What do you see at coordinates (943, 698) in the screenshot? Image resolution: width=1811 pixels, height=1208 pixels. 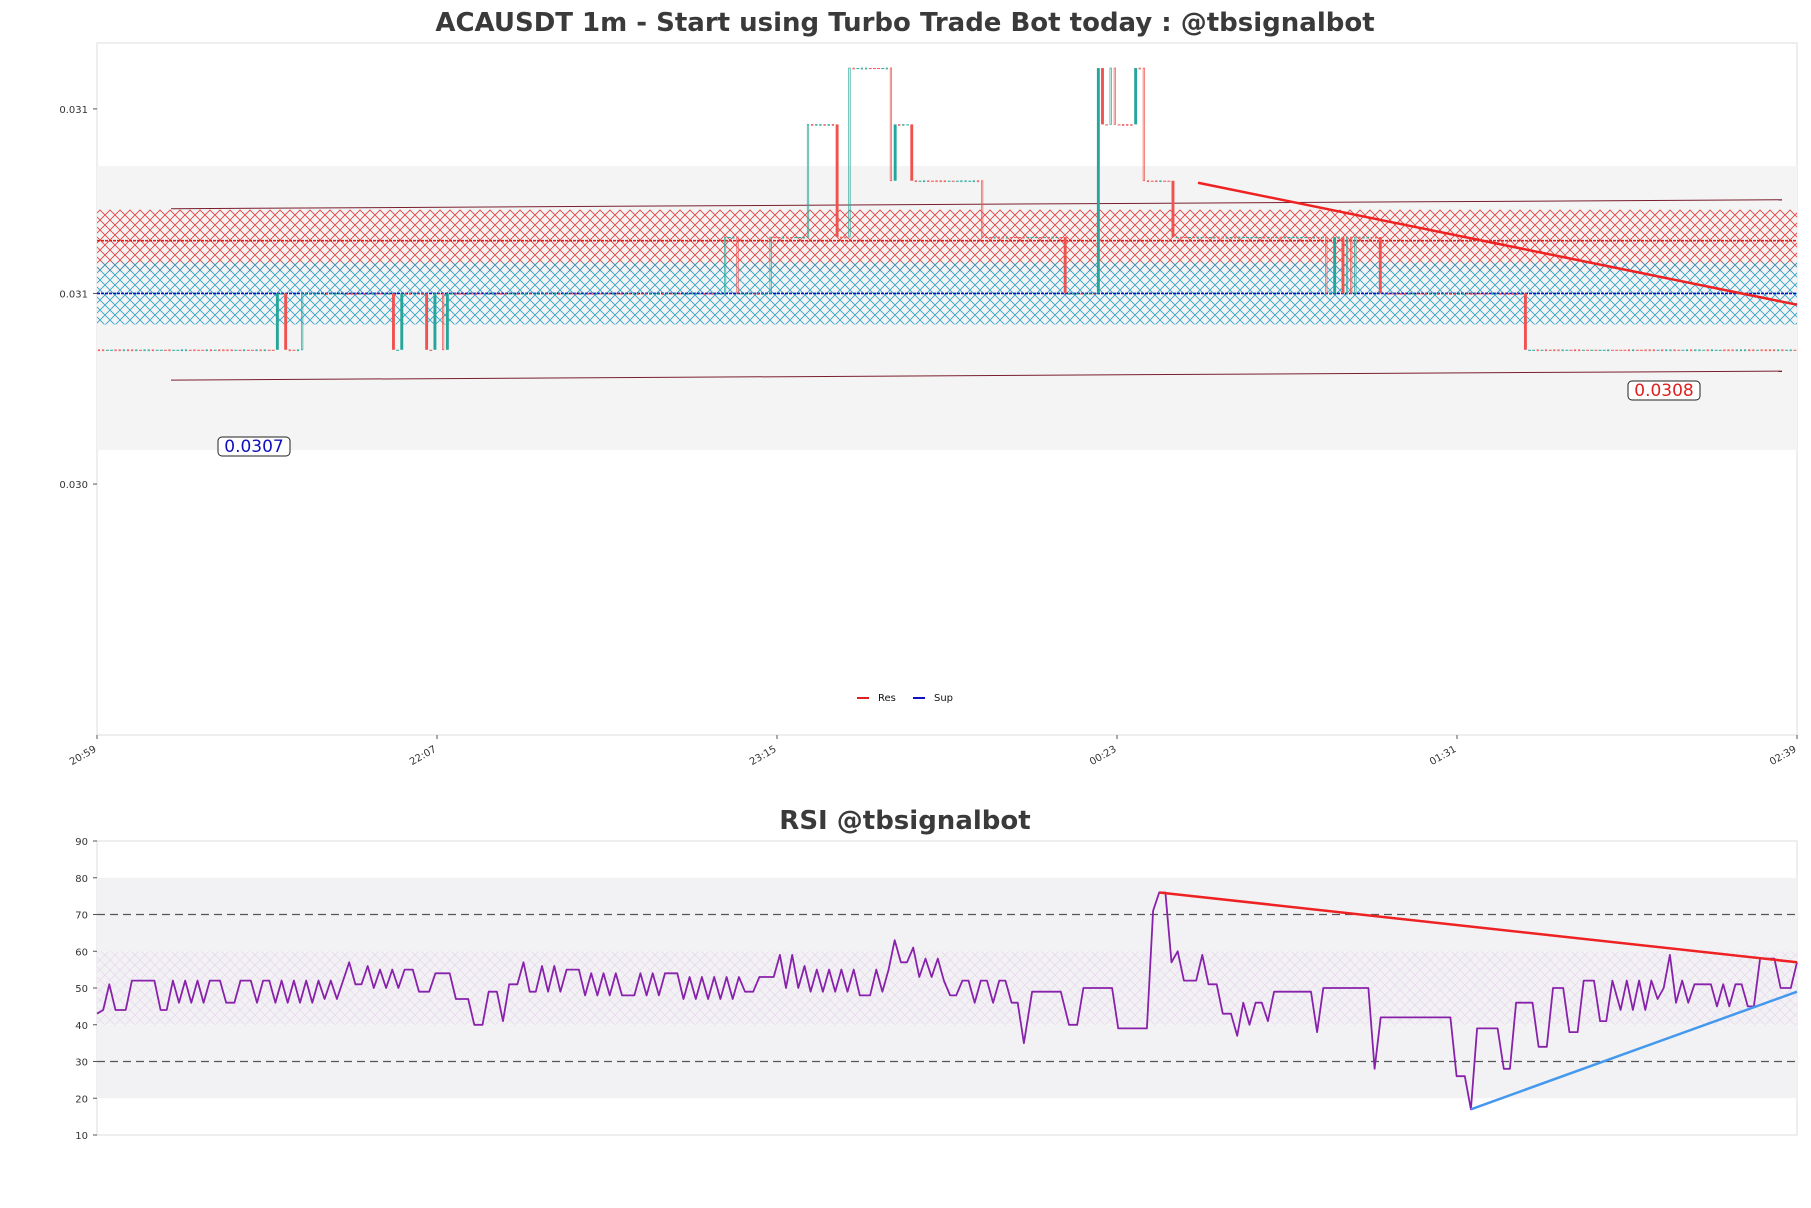 I see `legend-sup-label: Sup` at bounding box center [943, 698].